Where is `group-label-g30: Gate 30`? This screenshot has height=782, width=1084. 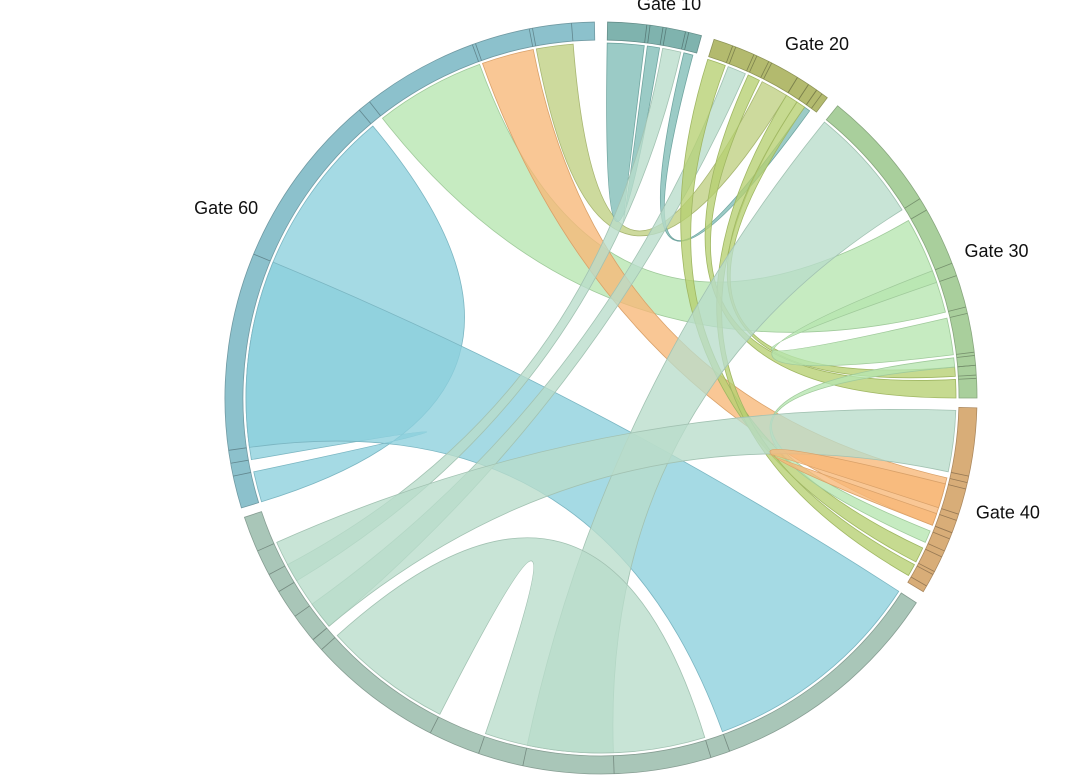
group-label-g30: Gate 30 is located at coordinates (996, 251).